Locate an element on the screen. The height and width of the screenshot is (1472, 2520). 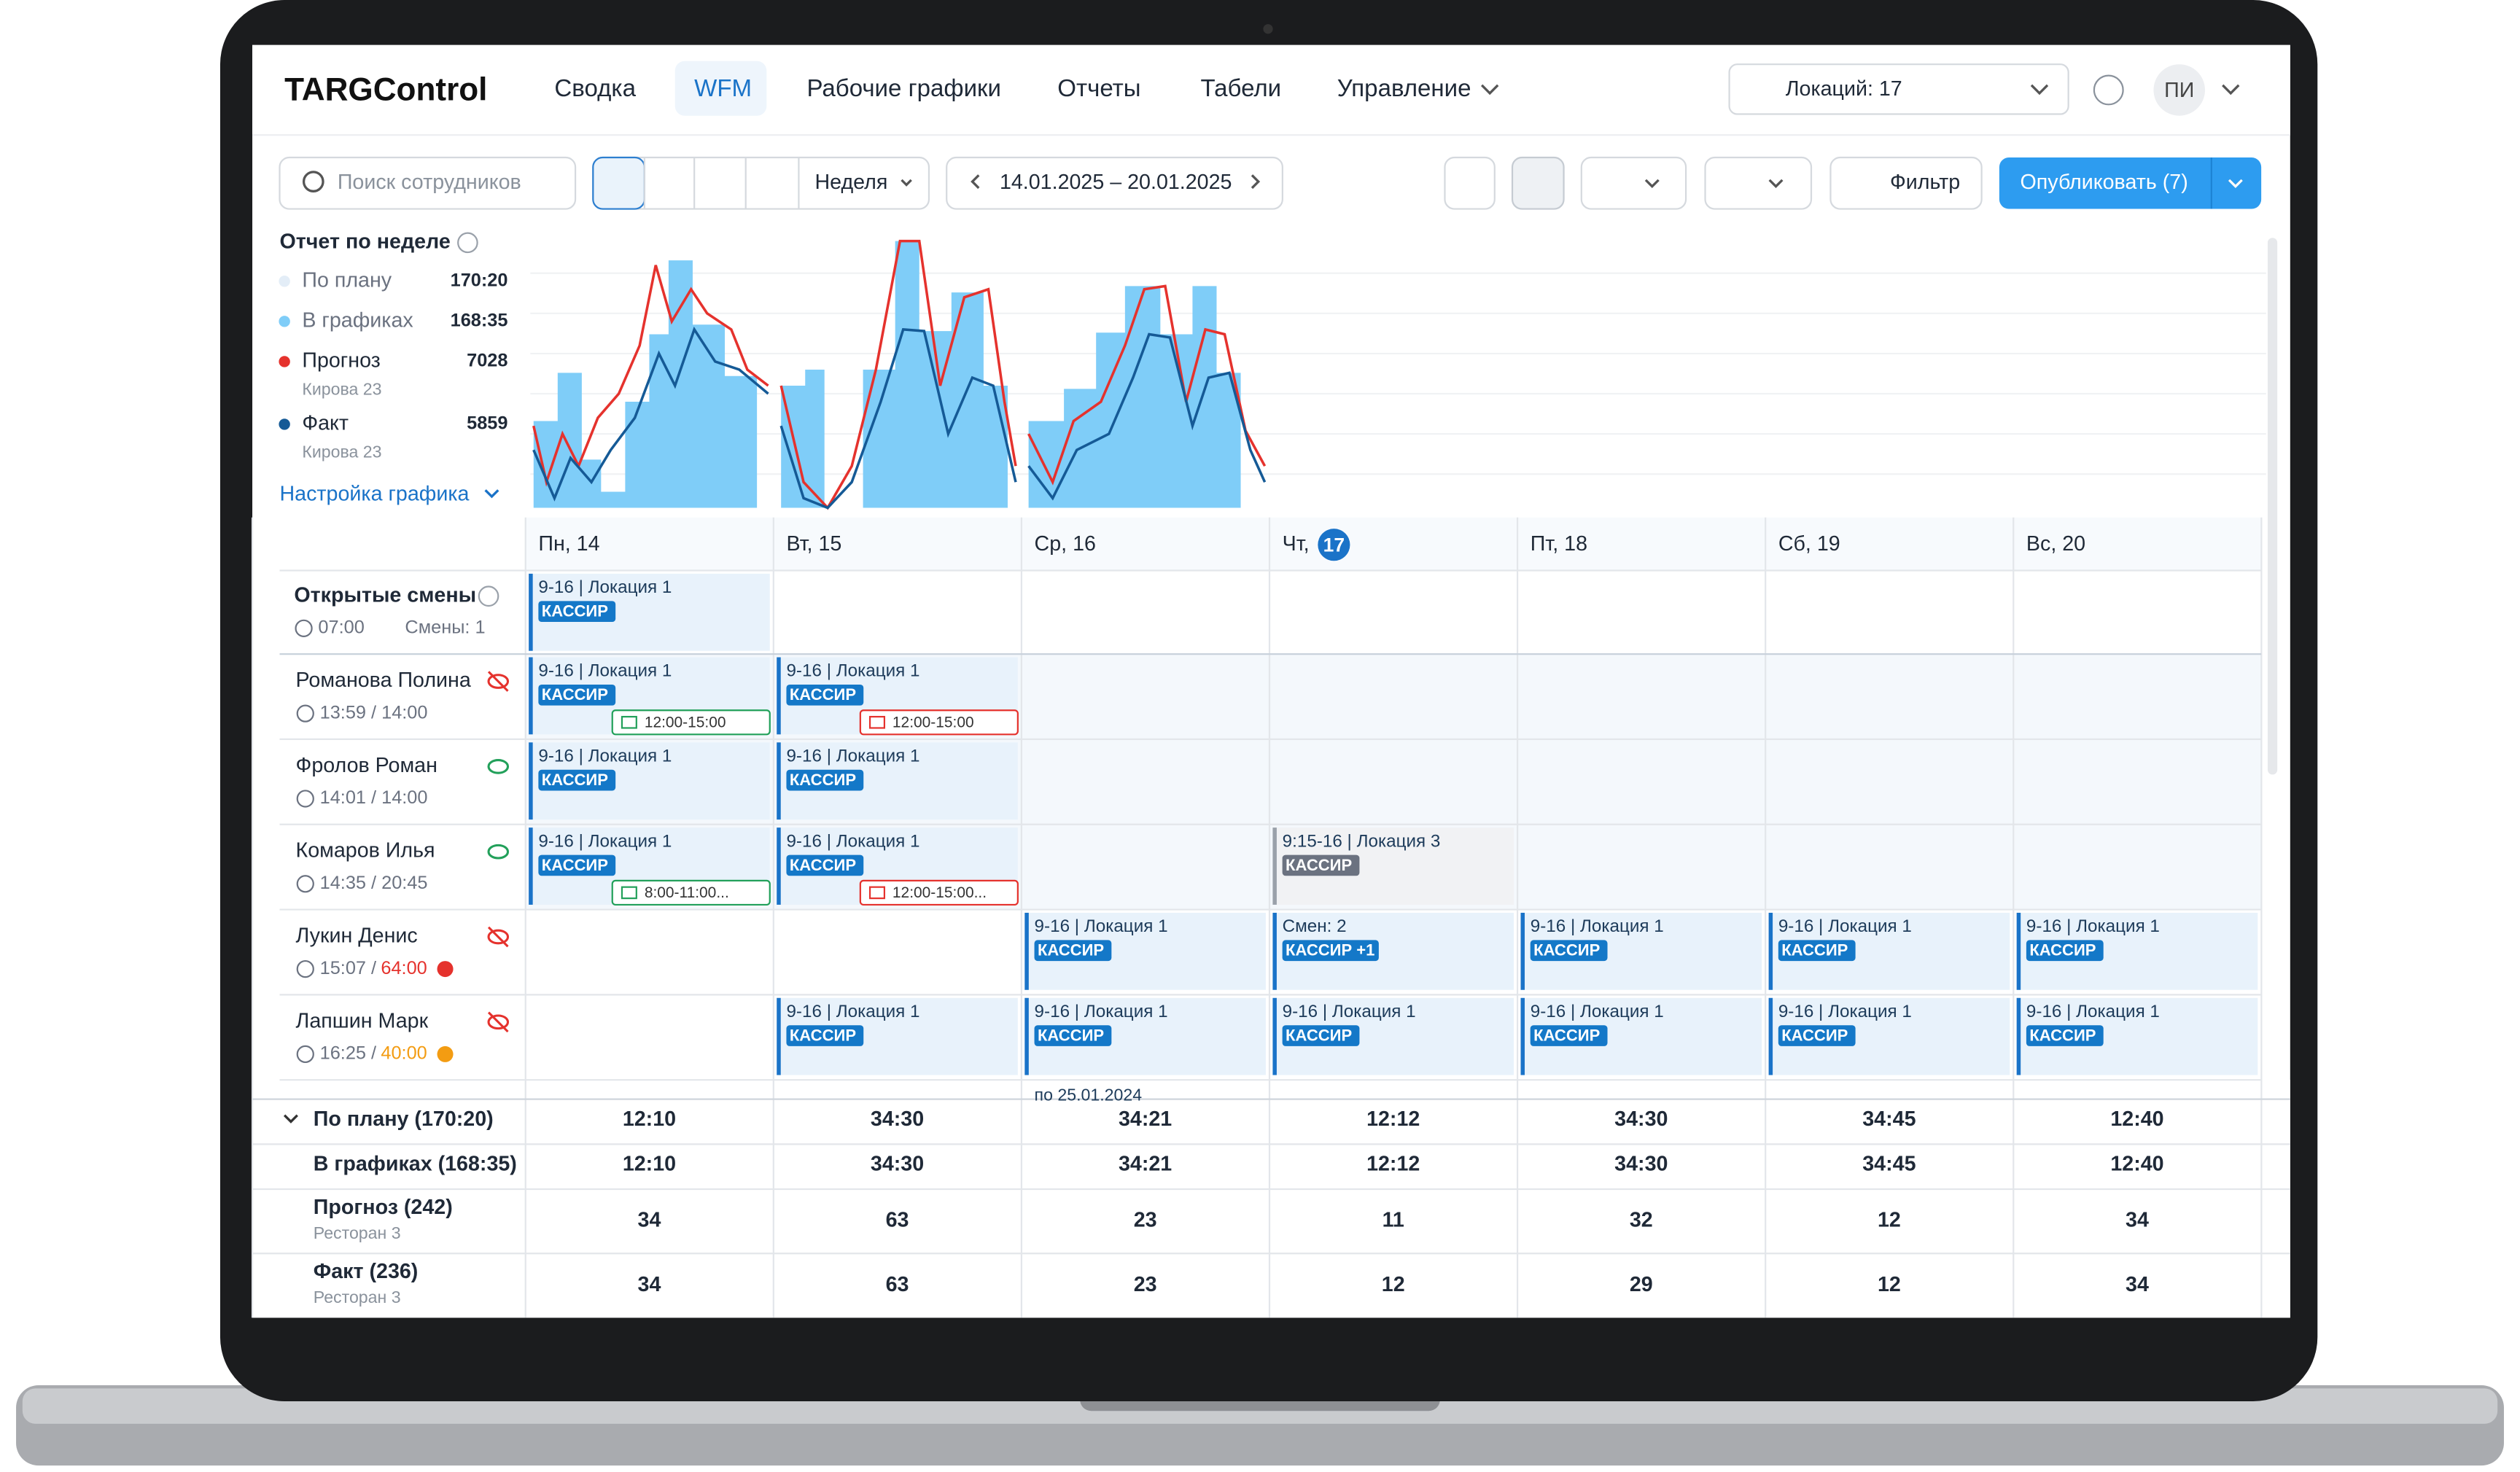
publish-button is located at coordinates (2130, 183).